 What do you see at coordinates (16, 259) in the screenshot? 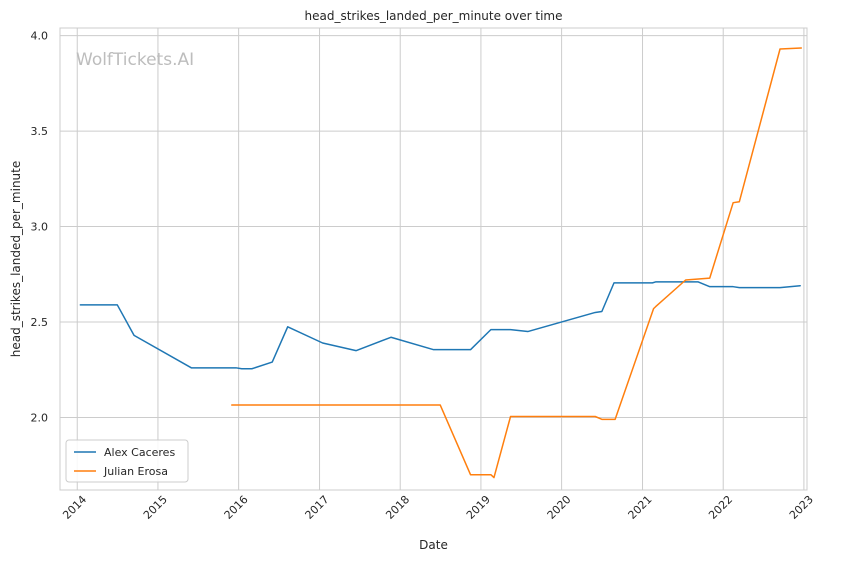
I see `y-axis-label: head_strikes_landed_per_minute` at bounding box center [16, 259].